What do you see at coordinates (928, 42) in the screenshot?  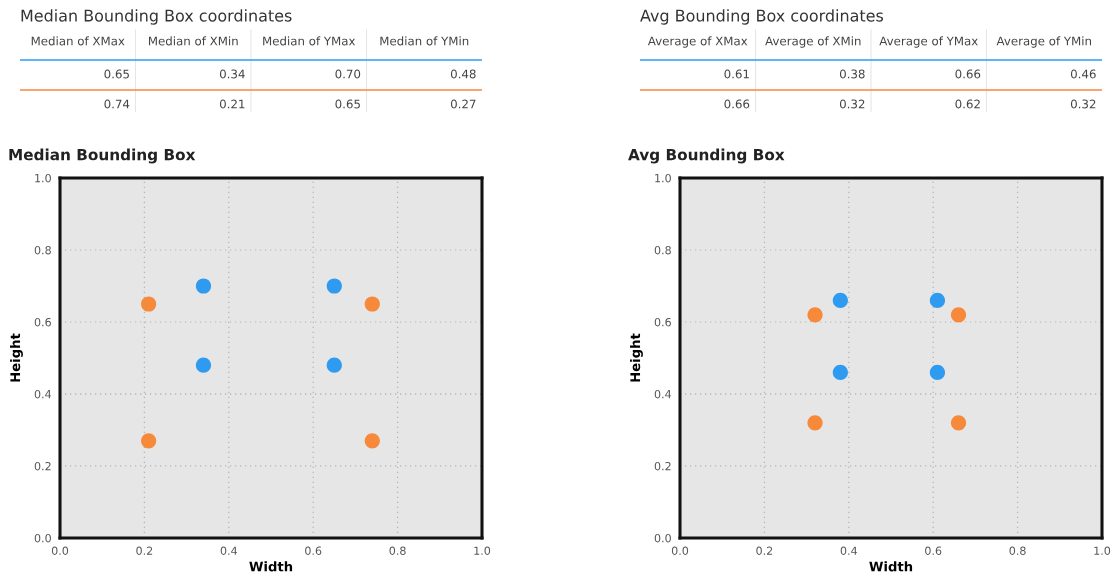 I see `category-label: Average of YMax` at bounding box center [928, 42].